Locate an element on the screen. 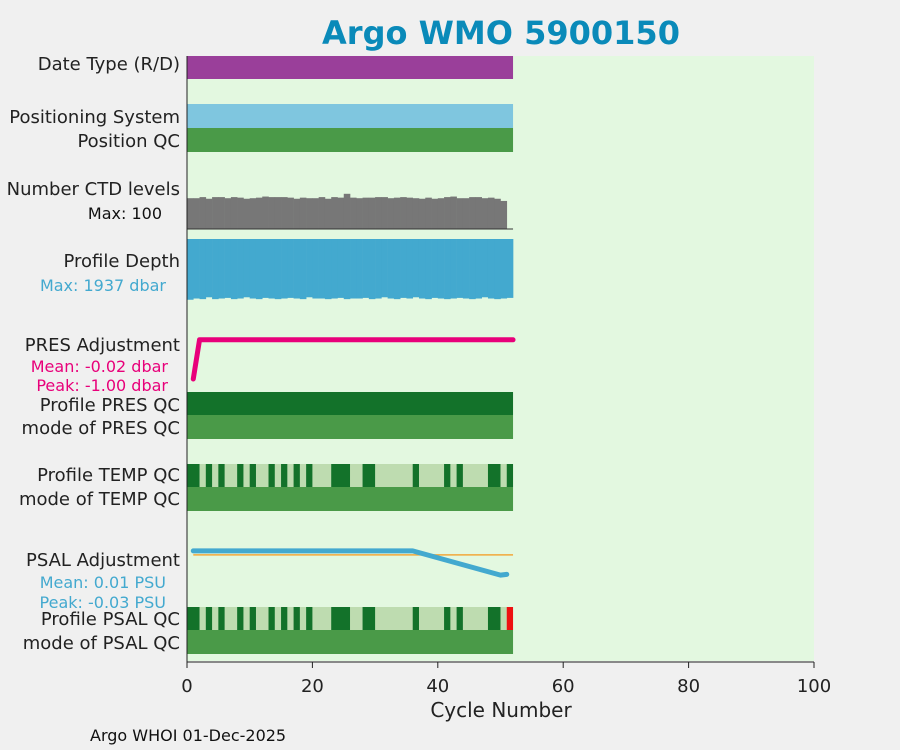 The width and height of the screenshot is (900, 750). pres-adjustment-line is located at coordinates (353, 359).